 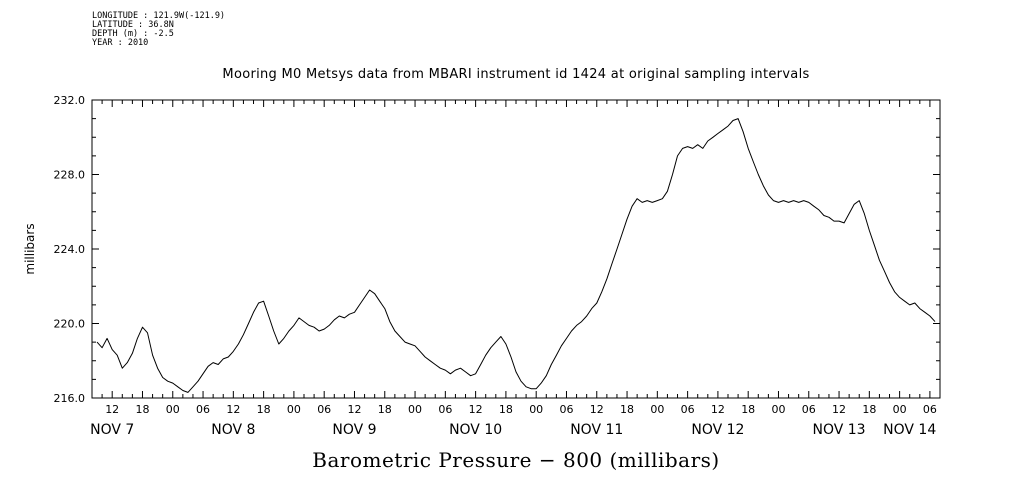 What do you see at coordinates (717, 430) in the screenshot?
I see `x-day-label: NOV 12` at bounding box center [717, 430].